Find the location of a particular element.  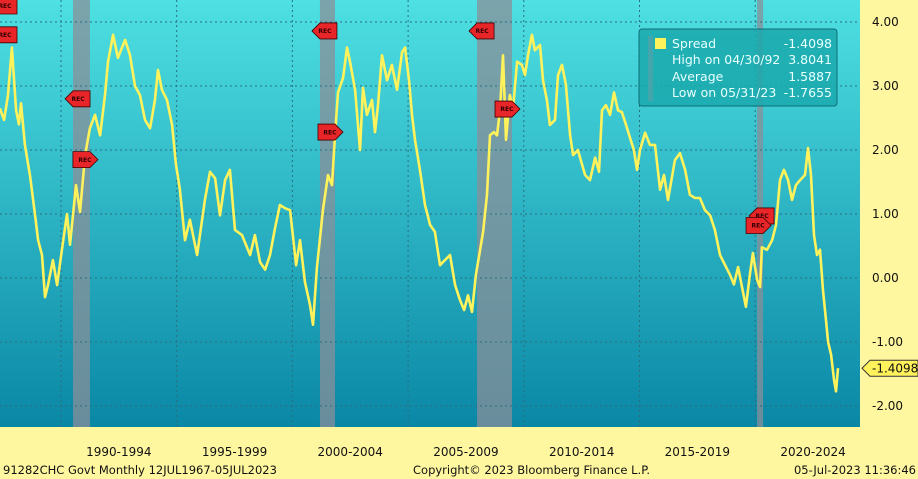

y-tick-label: 1.00 is located at coordinates (885, 214).